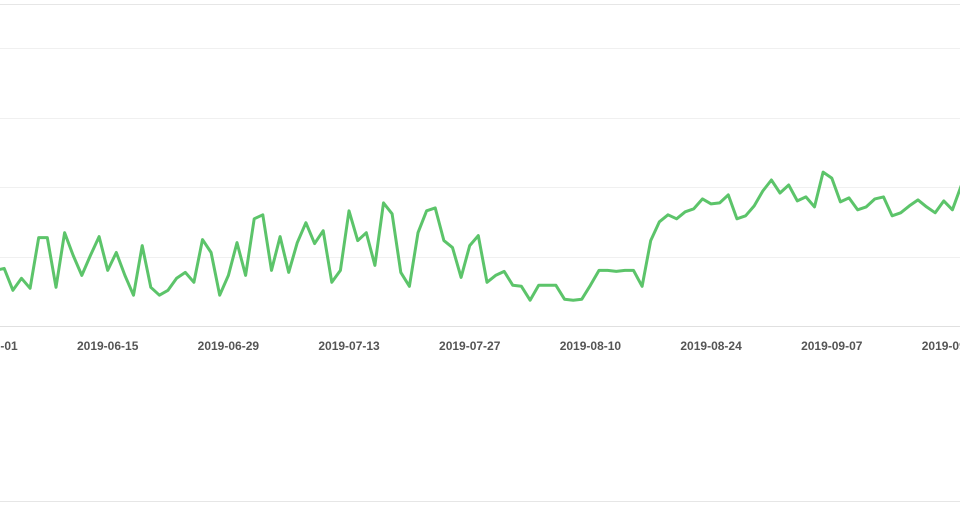  I want to click on x-tick-label: 2019-06-29, so click(229, 346).